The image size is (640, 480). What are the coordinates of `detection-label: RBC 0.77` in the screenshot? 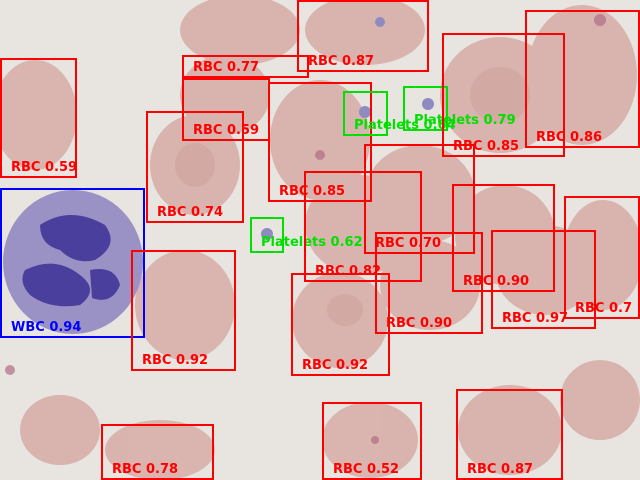 It's located at (226, 67).